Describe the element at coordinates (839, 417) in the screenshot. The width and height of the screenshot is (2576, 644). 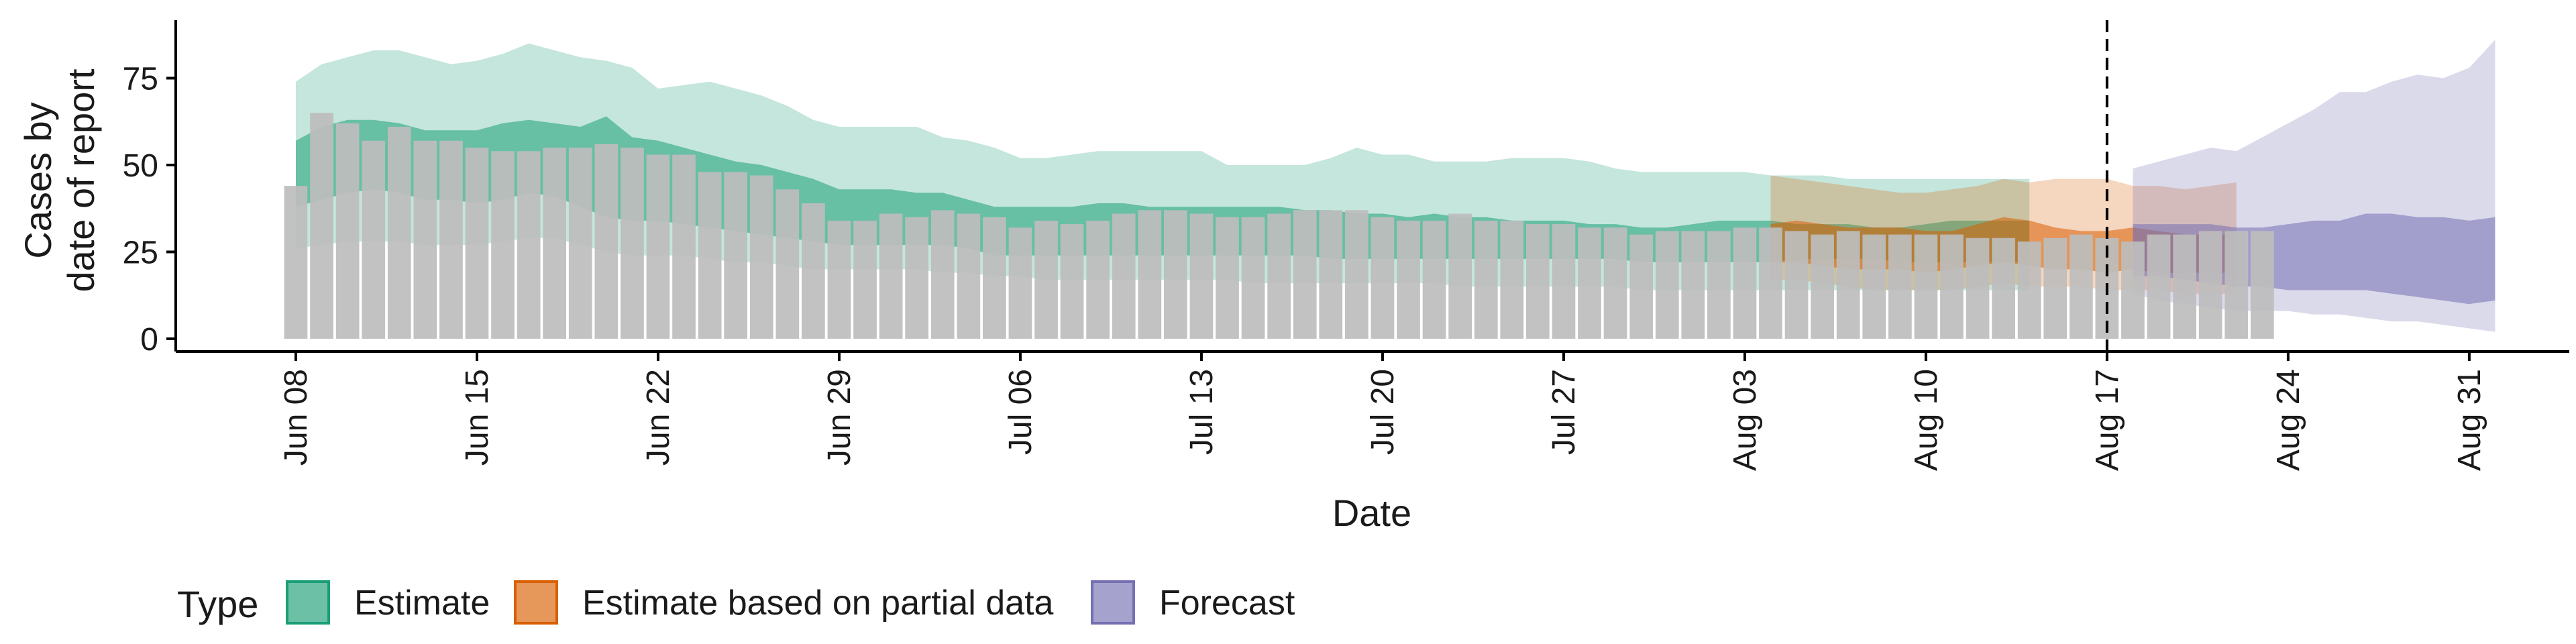
I see `x-tick-label: Jun 29` at that location.